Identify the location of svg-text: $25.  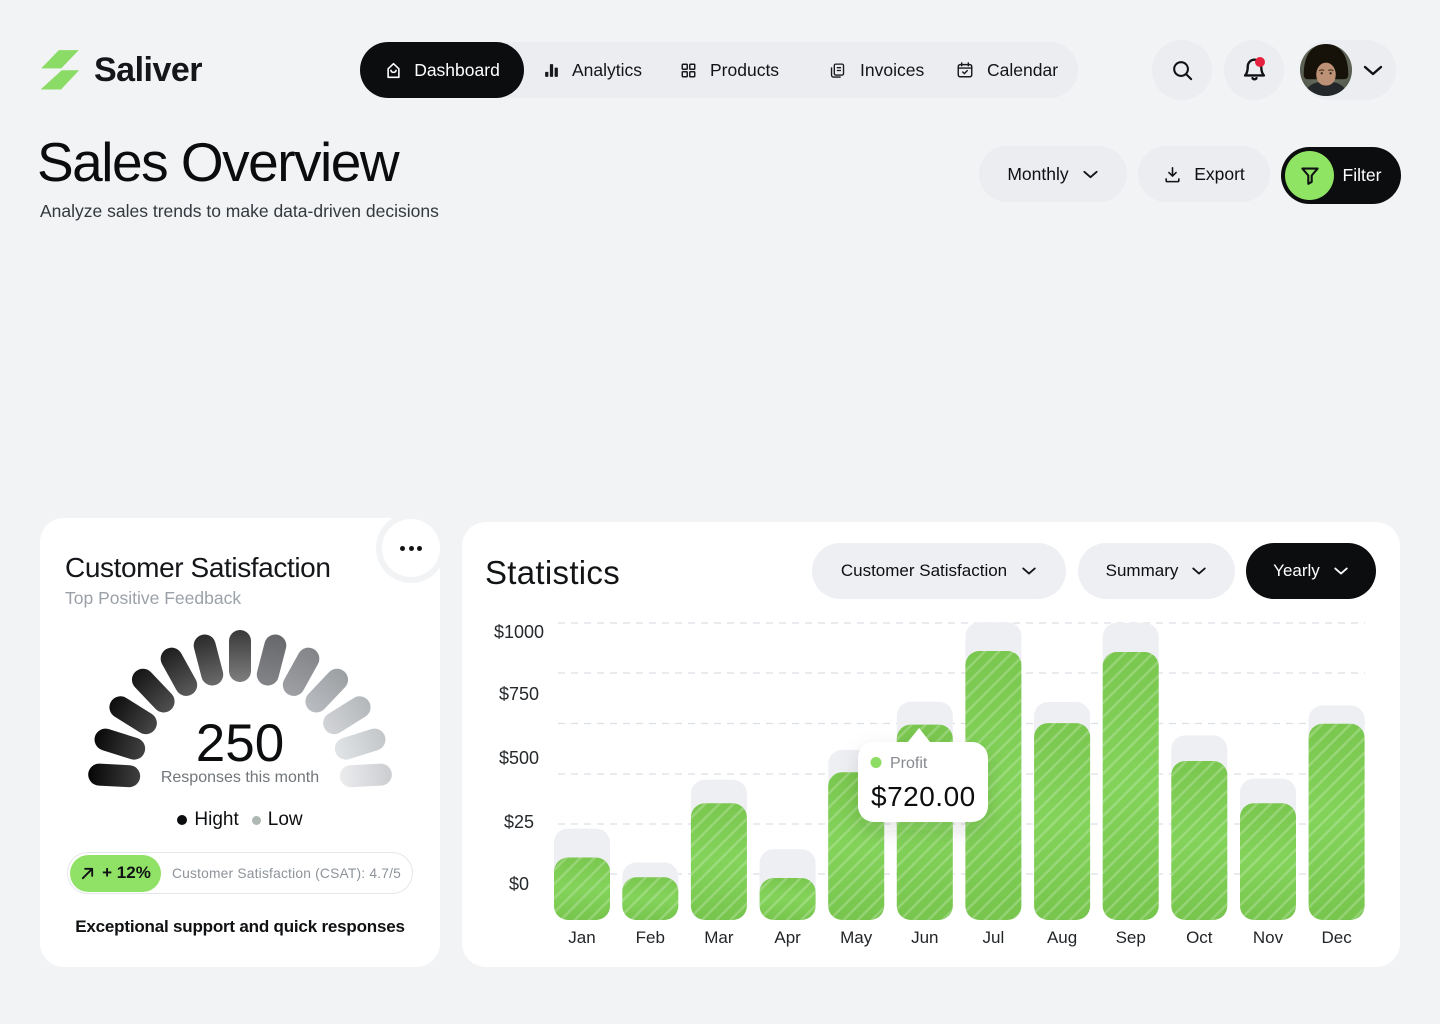
(519, 822).